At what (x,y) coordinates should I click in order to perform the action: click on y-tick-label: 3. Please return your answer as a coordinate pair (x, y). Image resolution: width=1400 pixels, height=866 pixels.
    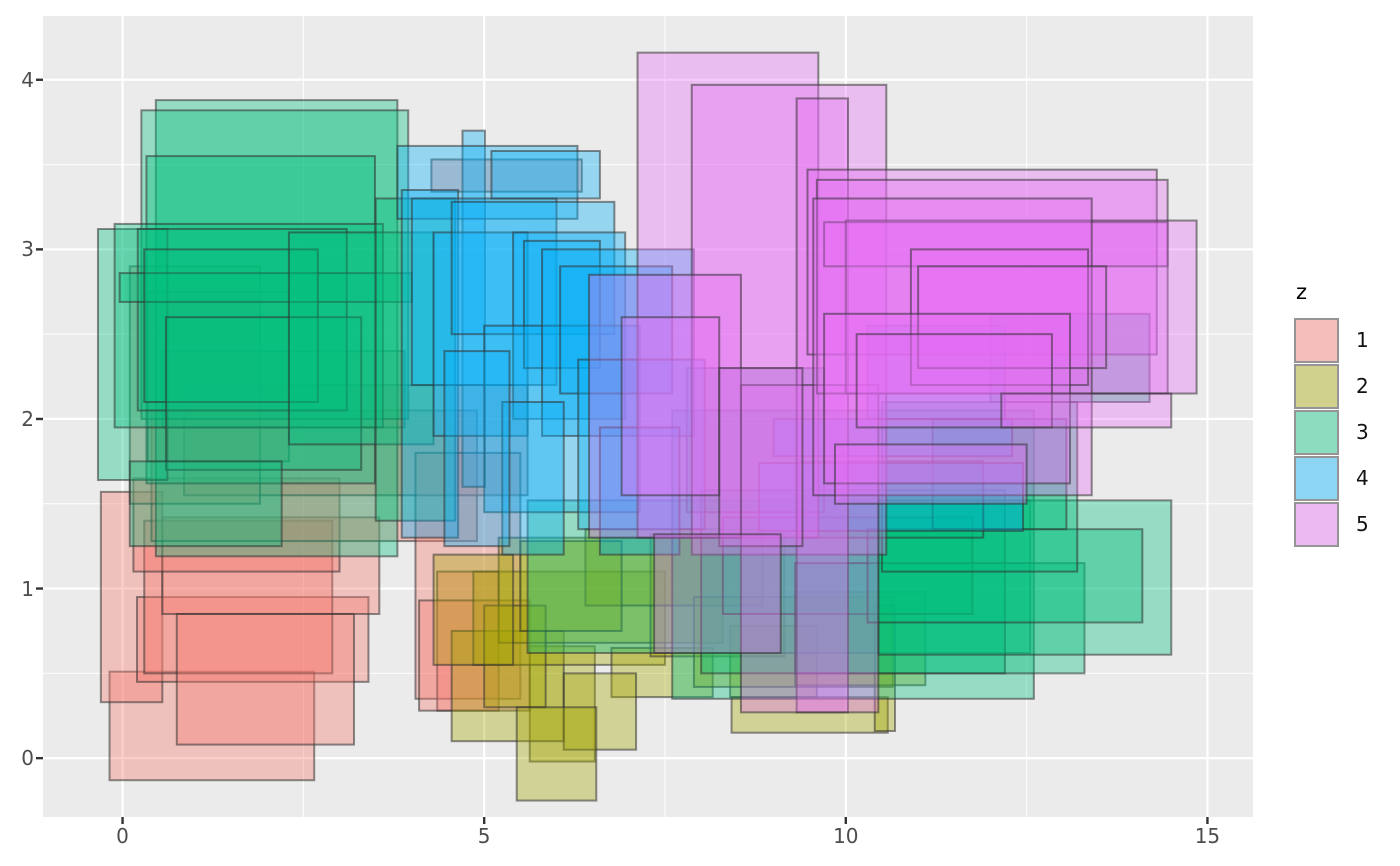
    Looking at the image, I should click on (27, 249).